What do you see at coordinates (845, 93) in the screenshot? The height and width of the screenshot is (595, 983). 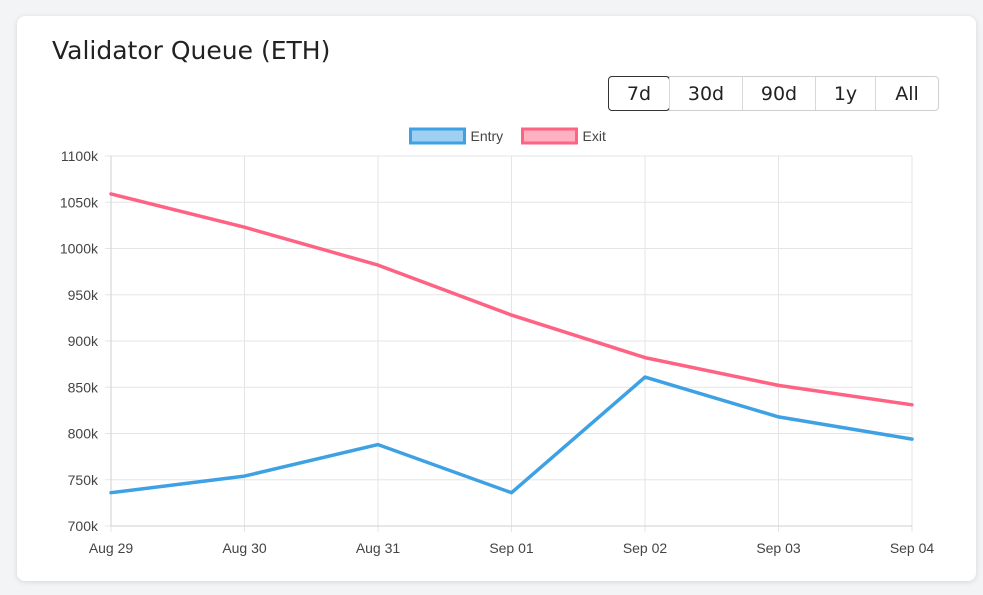 I see `range-1y-button: 1y` at bounding box center [845, 93].